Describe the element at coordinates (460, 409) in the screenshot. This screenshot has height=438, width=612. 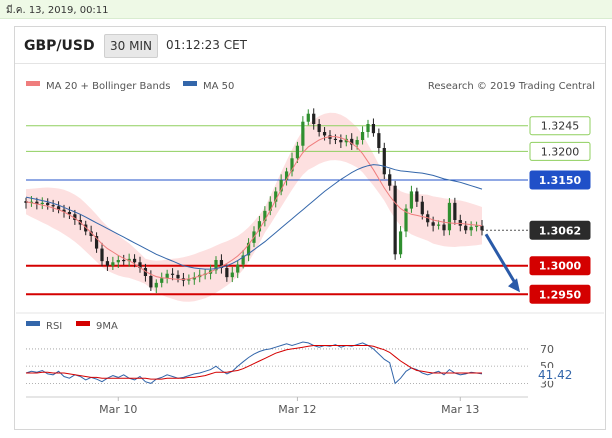
I see `x-tick-label: Mar 13` at that location.